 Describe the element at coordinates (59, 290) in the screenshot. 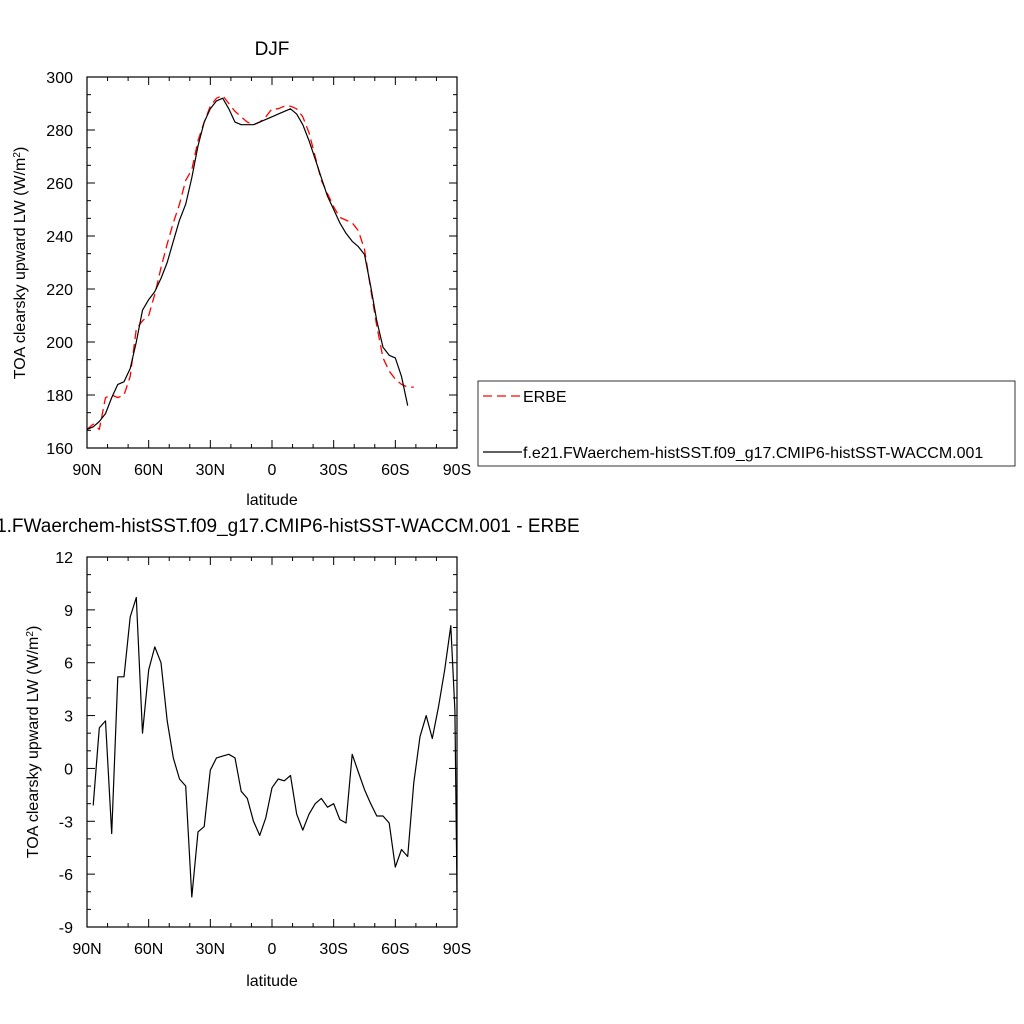

I see `top-y-tick-label: 220` at that location.